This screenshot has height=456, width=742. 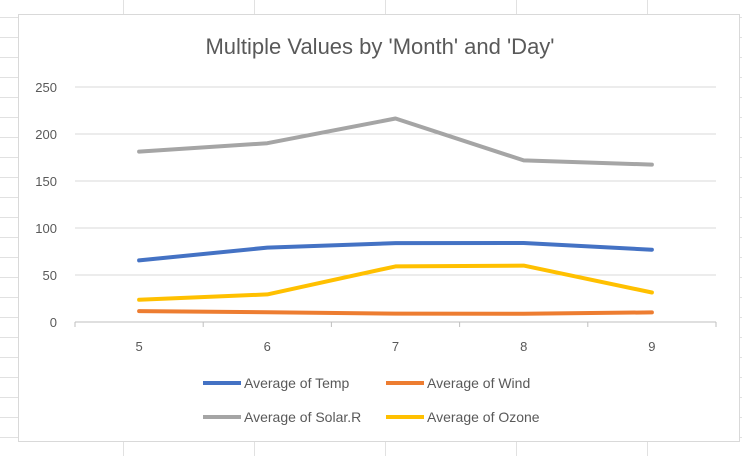 I want to click on legend-label: Average of Solar.R, so click(x=302, y=417).